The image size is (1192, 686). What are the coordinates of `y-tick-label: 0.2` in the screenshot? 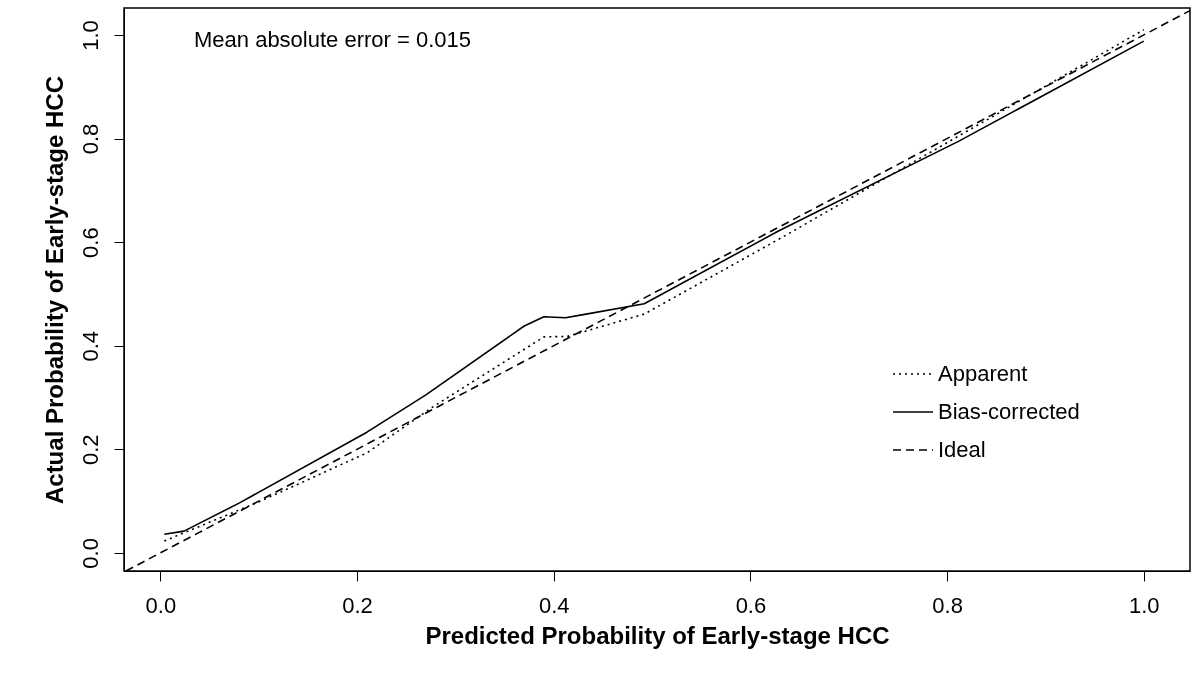 It's located at (90, 450).